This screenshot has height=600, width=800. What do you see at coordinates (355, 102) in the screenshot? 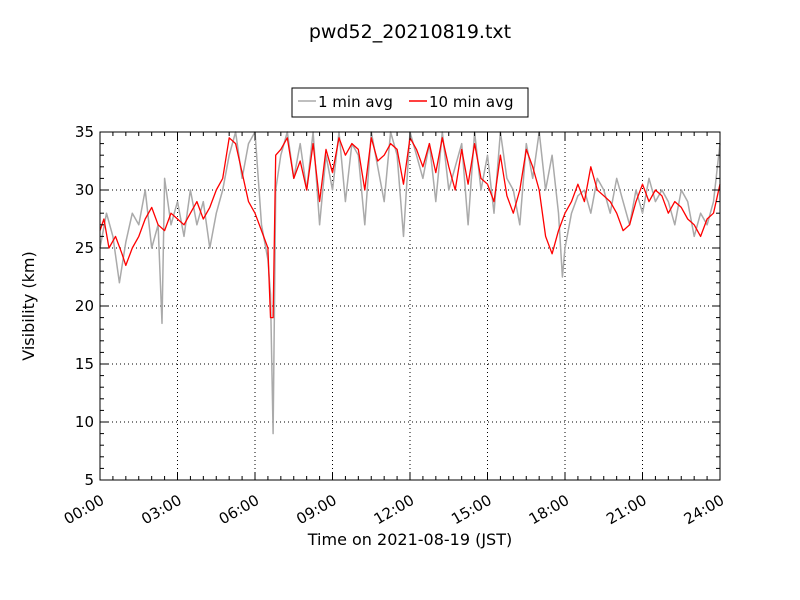
I see `legend-label-1min: 1 min avg` at bounding box center [355, 102].